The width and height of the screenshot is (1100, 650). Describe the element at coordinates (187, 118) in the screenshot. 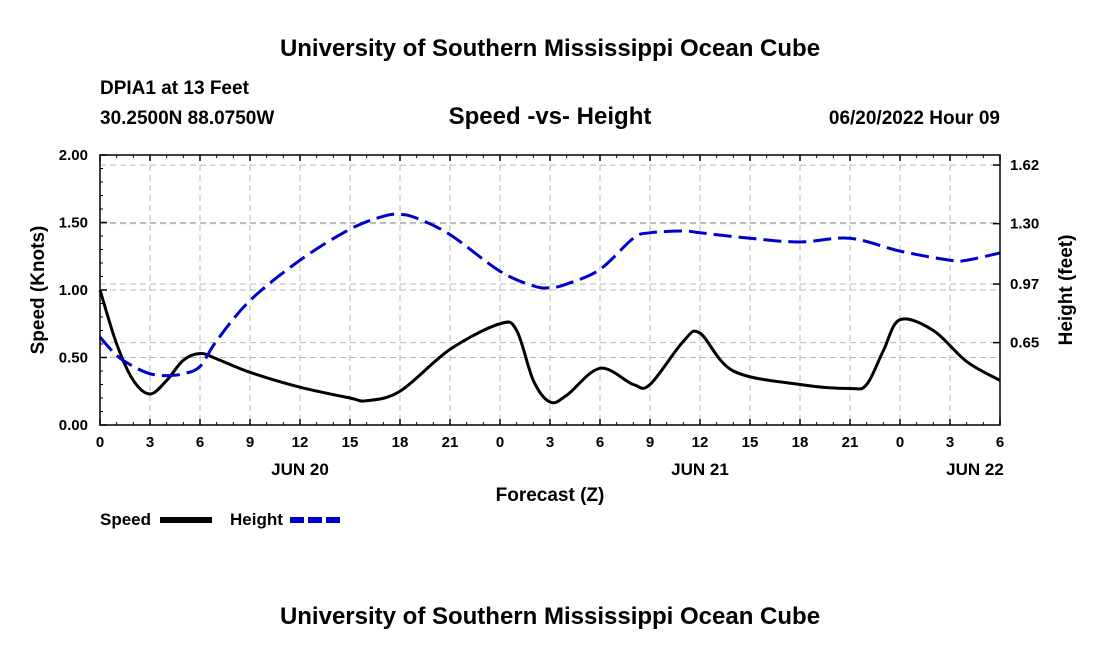

I see `coords-label: 30.2500N 88.0750W` at that location.